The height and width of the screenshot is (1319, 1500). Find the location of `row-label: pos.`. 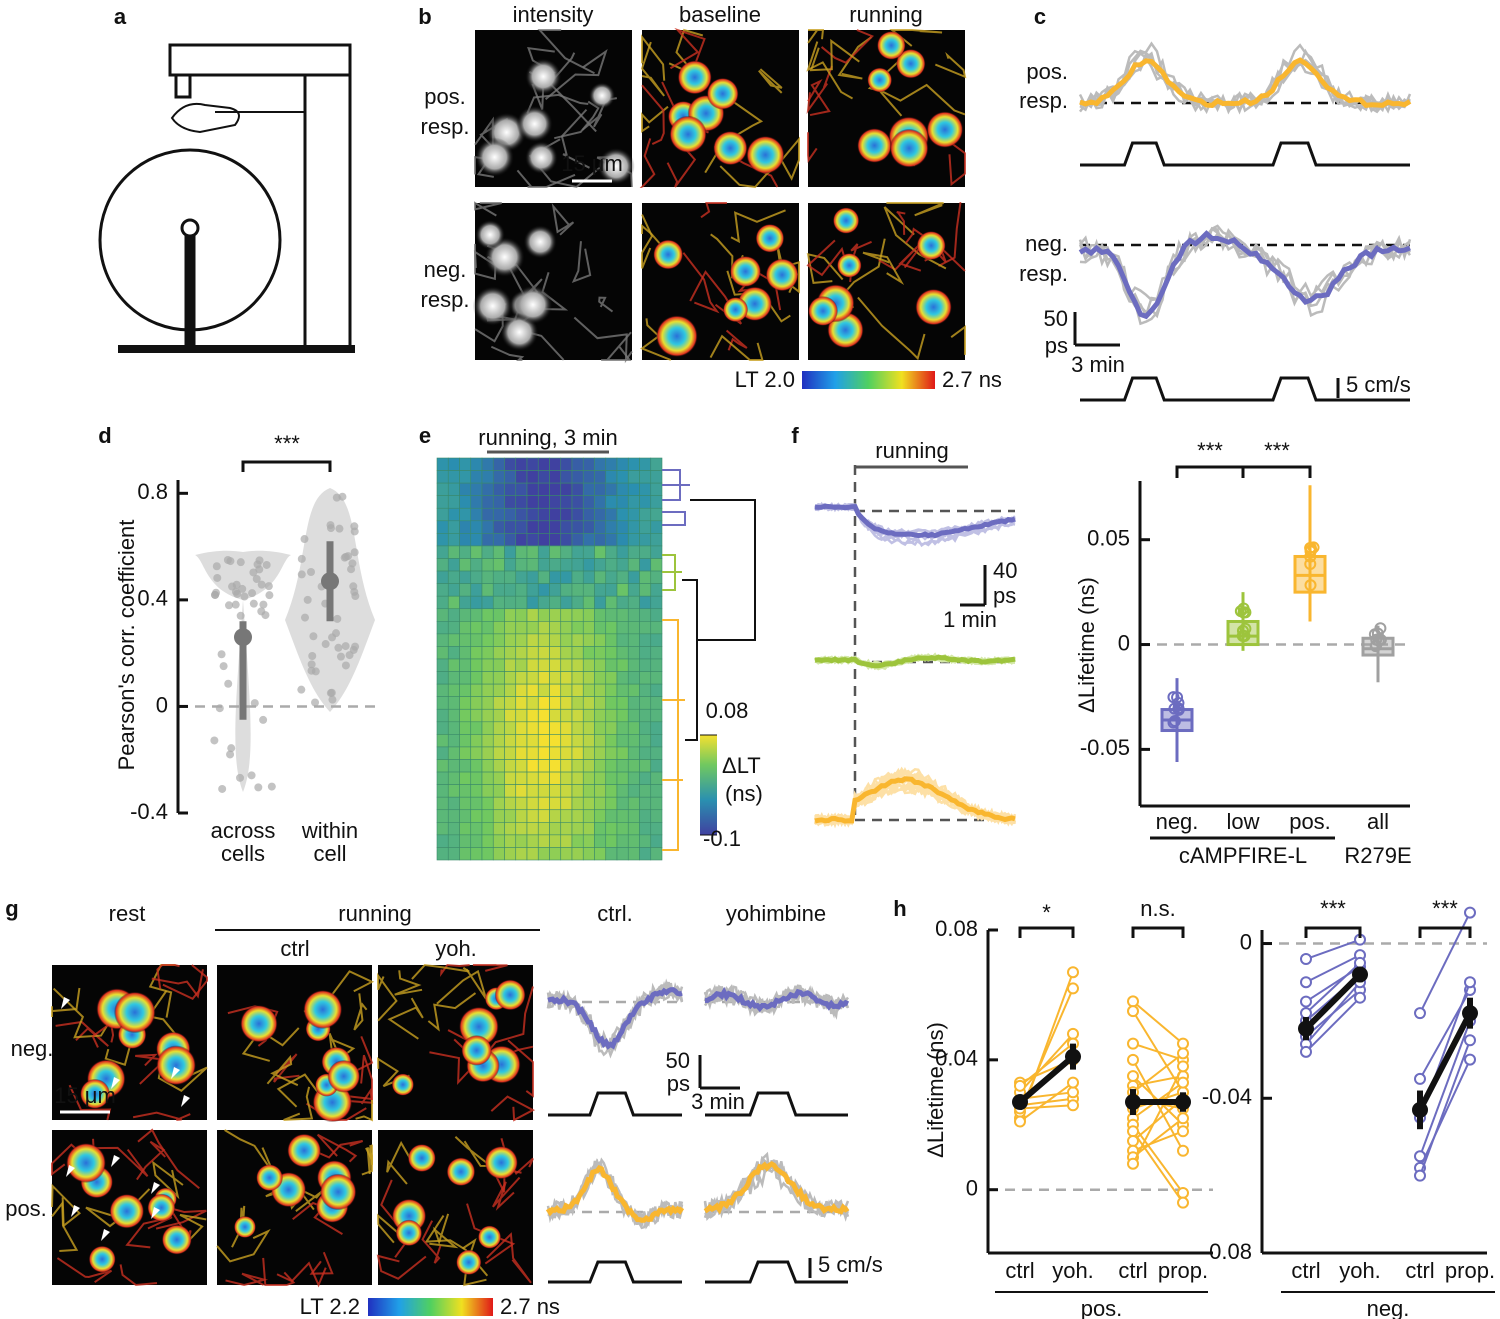

row-label: pos. is located at coordinates (445, 96).